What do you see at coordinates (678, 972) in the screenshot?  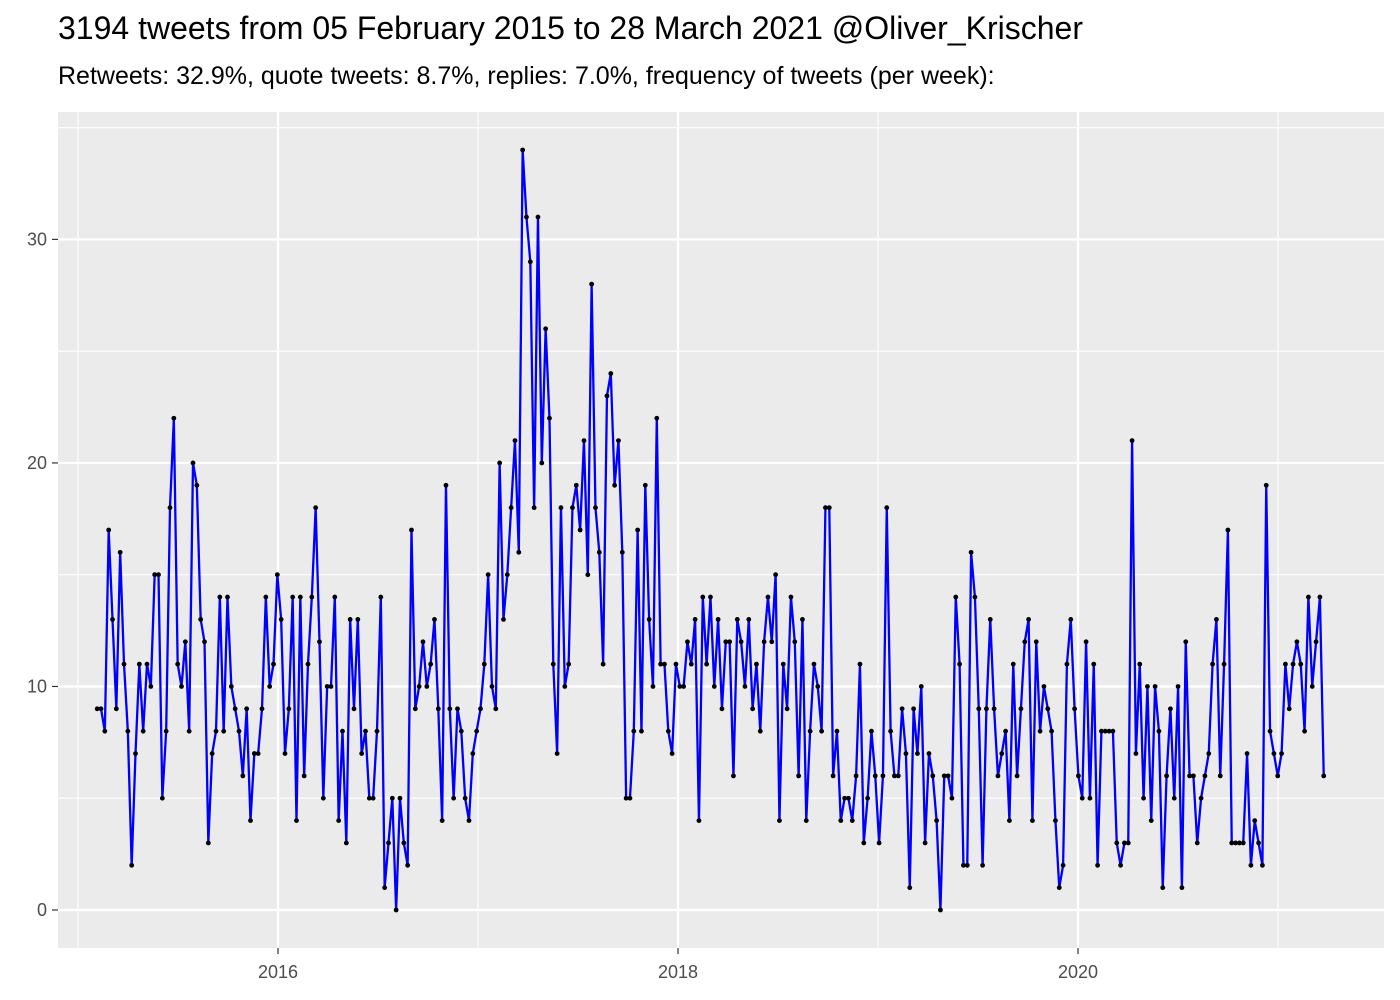 I see `x-tick-label: 2018` at bounding box center [678, 972].